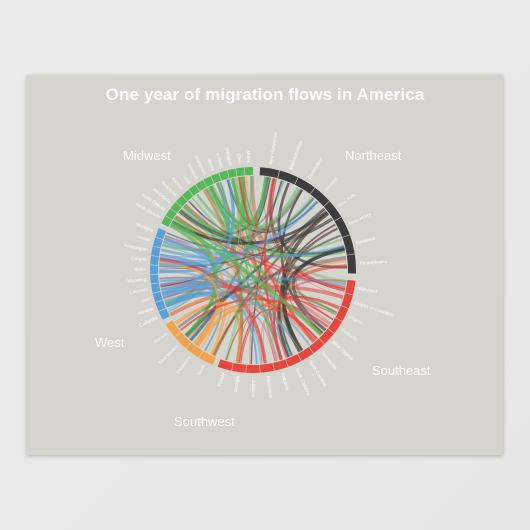 This screenshot has height=530, width=530. I want to click on state-label: Oregon, so click(139, 259).